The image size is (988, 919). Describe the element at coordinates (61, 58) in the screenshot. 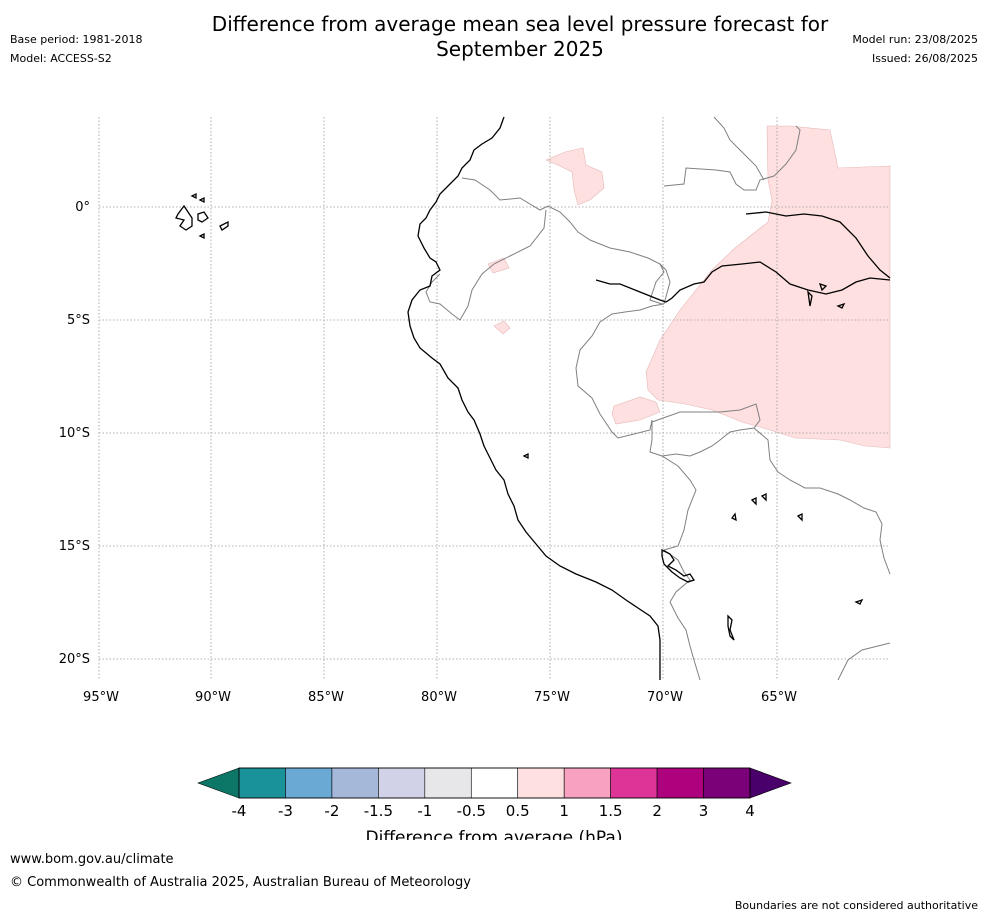

I see `model-name: Model: ACCESS-S2` at that location.